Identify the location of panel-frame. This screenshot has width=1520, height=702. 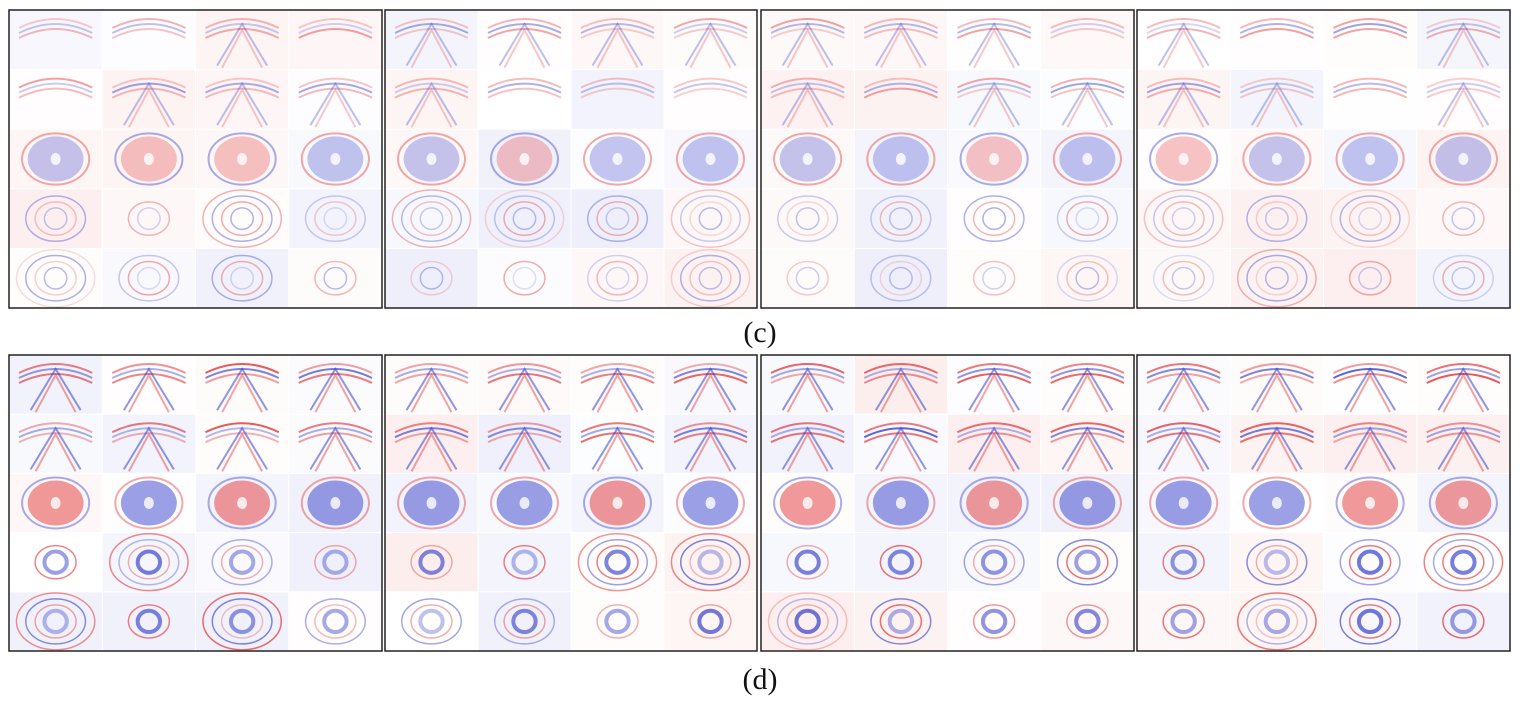
(1323, 503).